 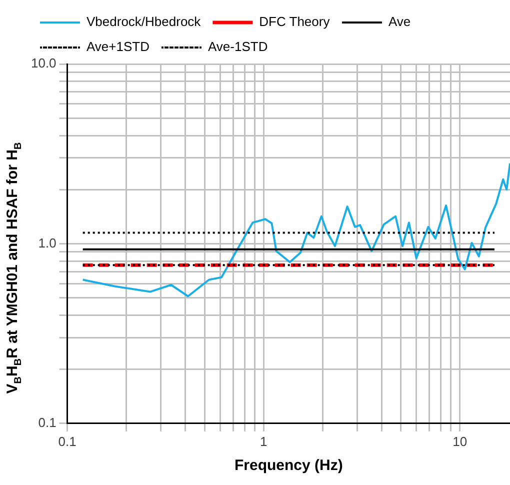 I want to click on y-tick-label: 10.0, so click(x=43, y=63).